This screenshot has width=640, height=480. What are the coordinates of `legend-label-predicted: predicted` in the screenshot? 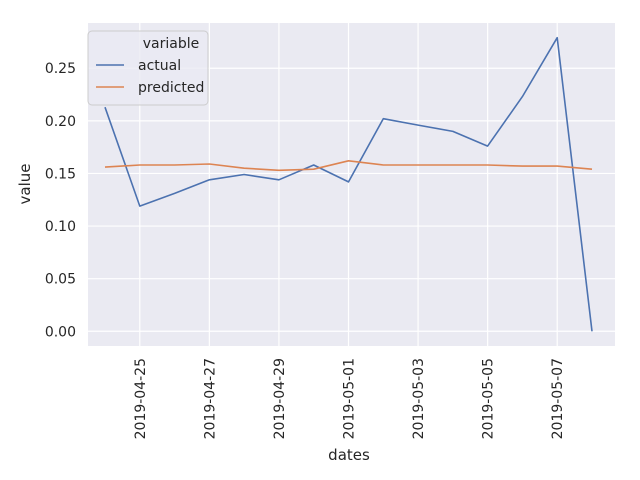 It's located at (171, 88).